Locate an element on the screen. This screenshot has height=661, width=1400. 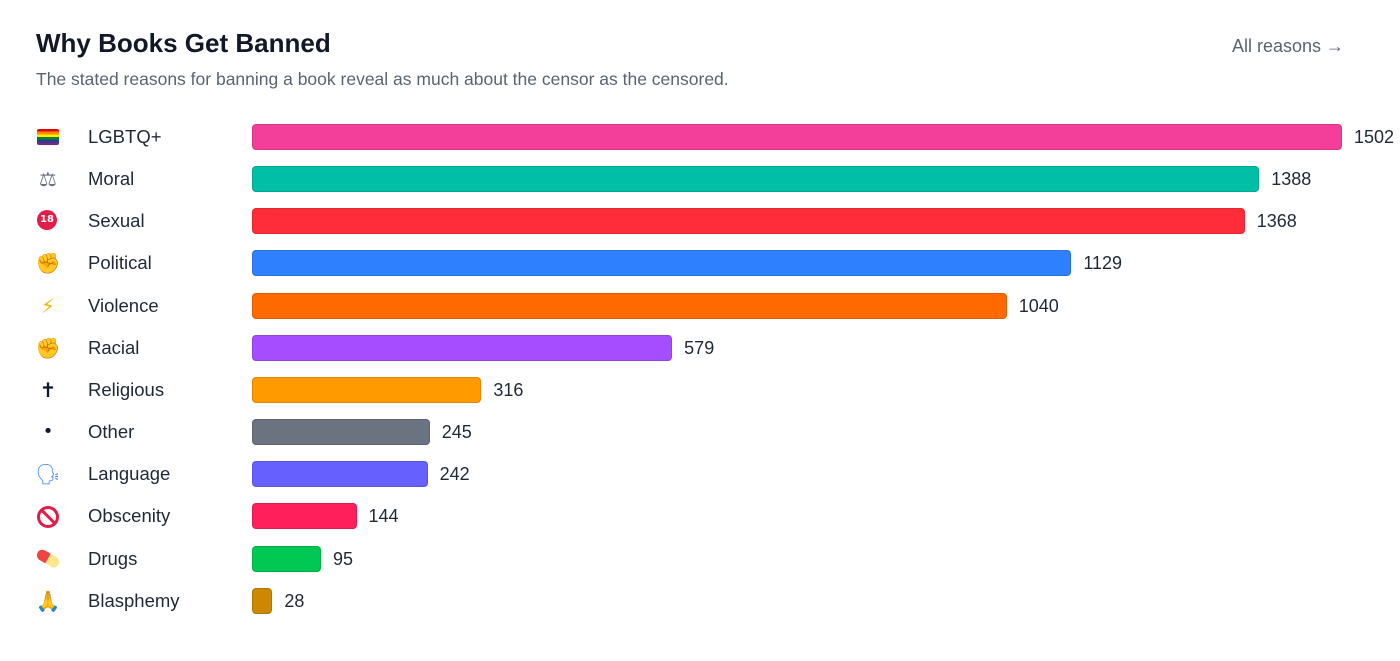
bar-value-label: 28 is located at coordinates (294, 600).